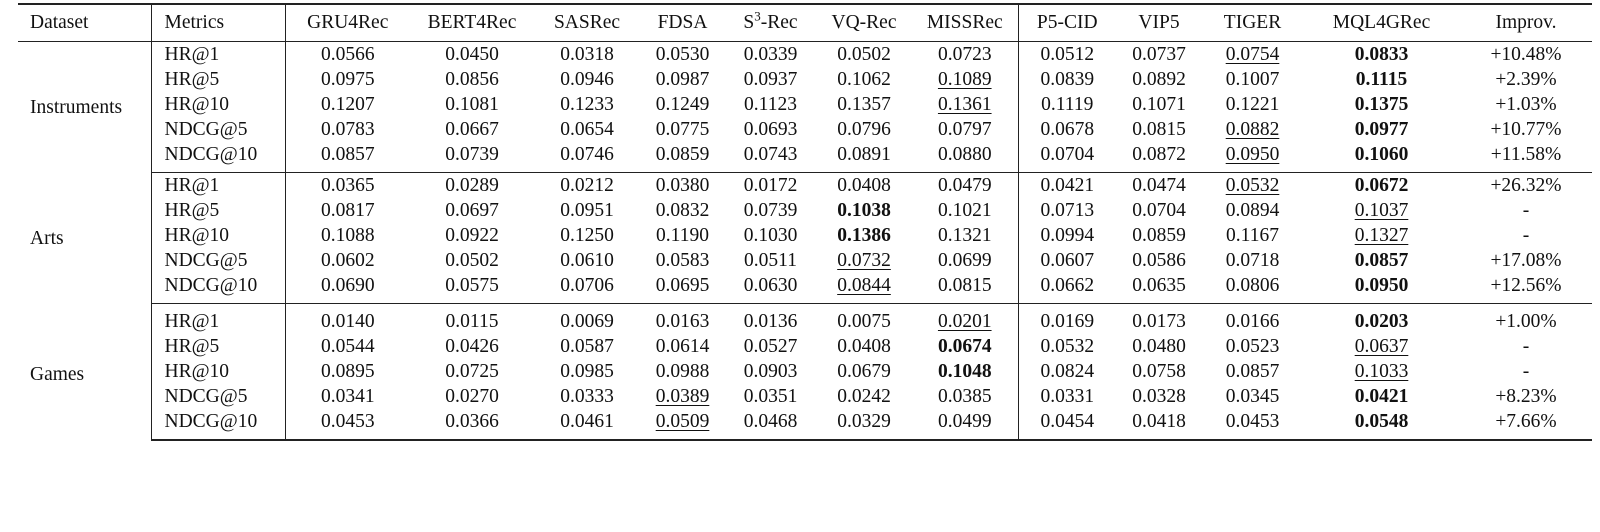  I want to click on value-text: 0.0985, so click(587, 371).